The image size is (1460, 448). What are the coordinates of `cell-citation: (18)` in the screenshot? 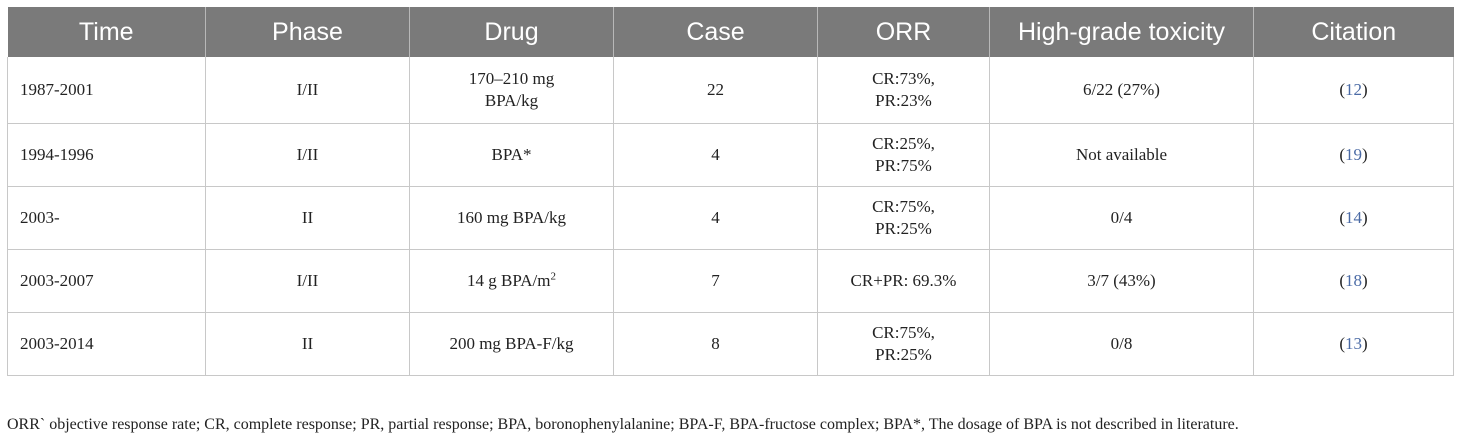 It's located at (1353, 281).